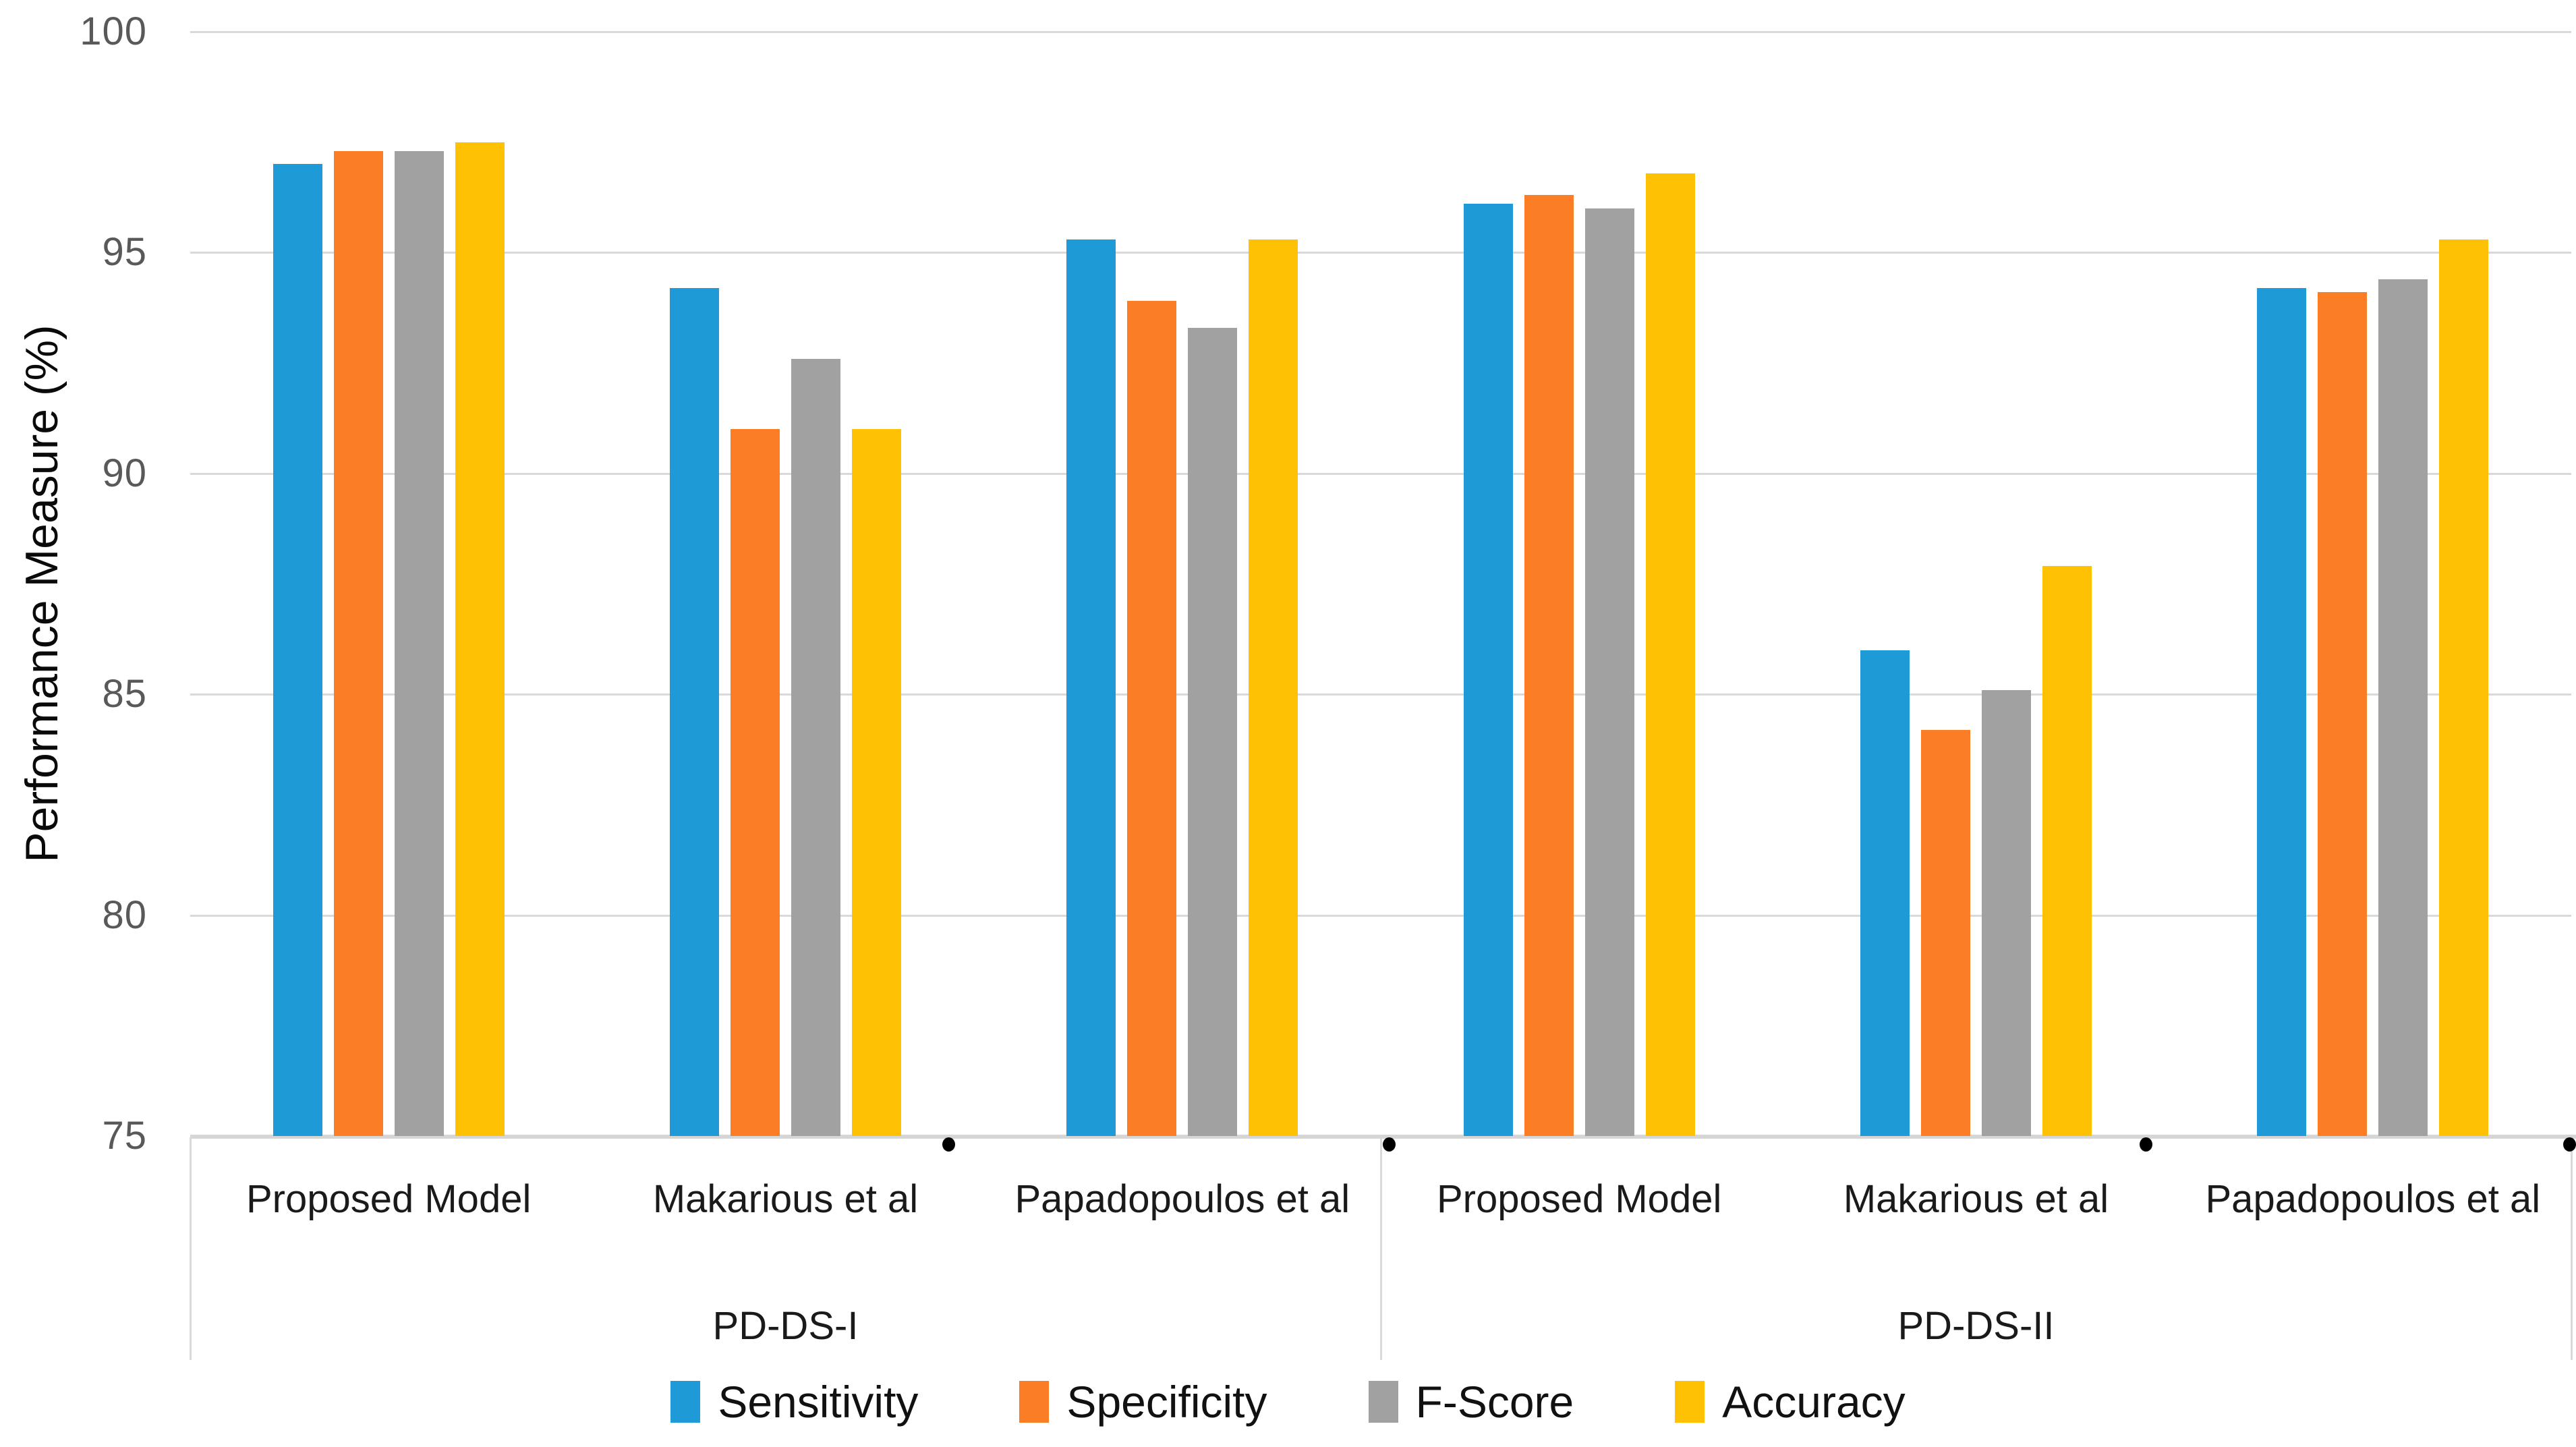 This screenshot has width=2576, height=1447. Describe the element at coordinates (124, 694) in the screenshot. I see `y-tick-label: 85` at that location.